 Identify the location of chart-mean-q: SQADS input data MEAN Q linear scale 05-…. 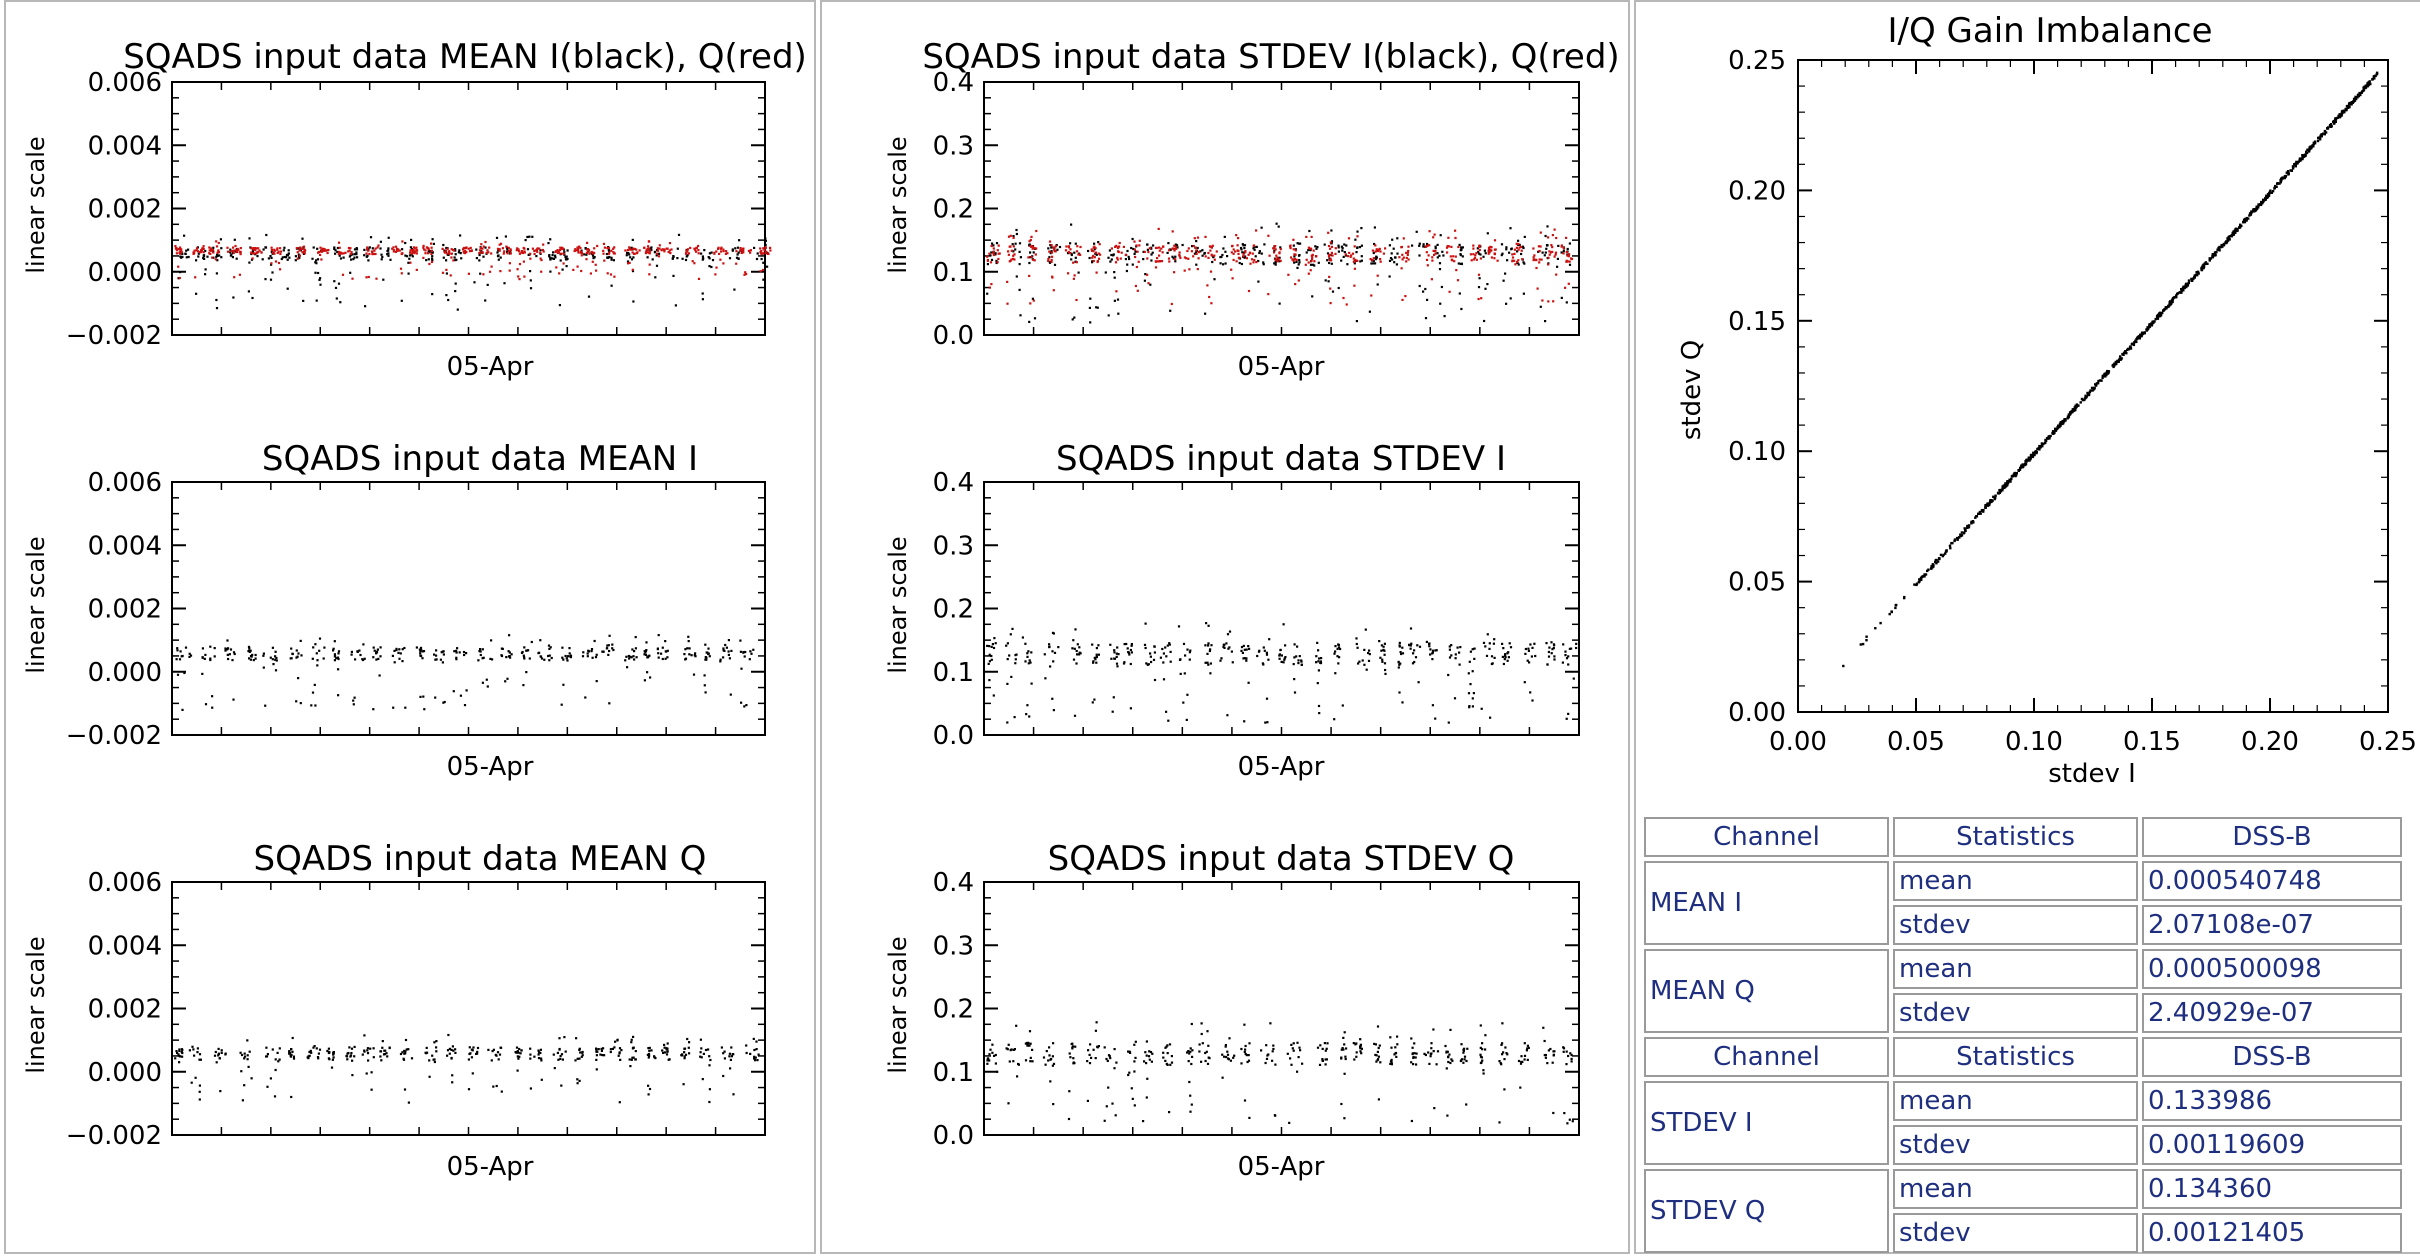
(410, 1000).